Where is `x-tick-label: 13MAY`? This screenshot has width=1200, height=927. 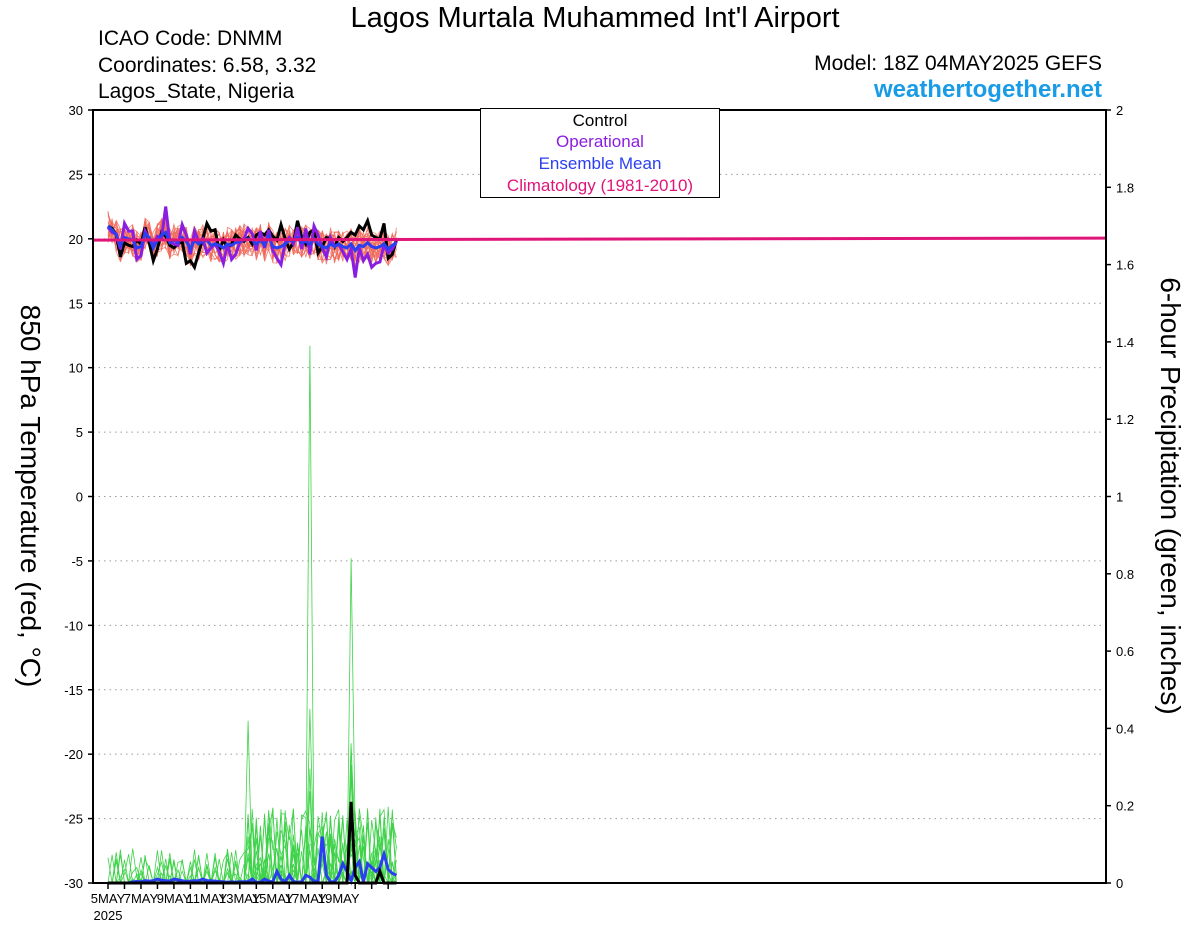
x-tick-label: 13MAY is located at coordinates (240, 898).